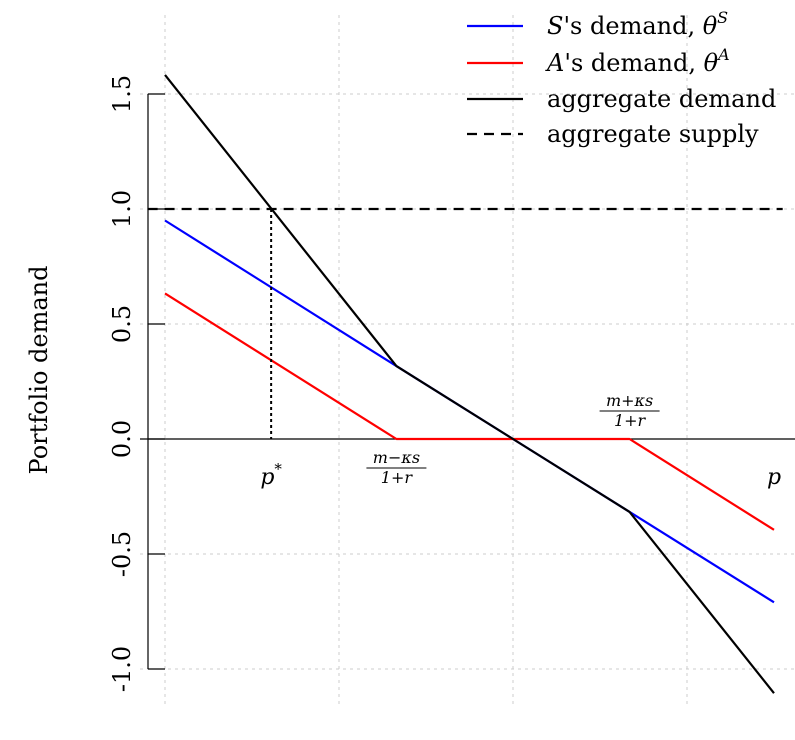  What do you see at coordinates (774, 477) in the screenshot?
I see `annotation-label-3: p` at bounding box center [774, 477].